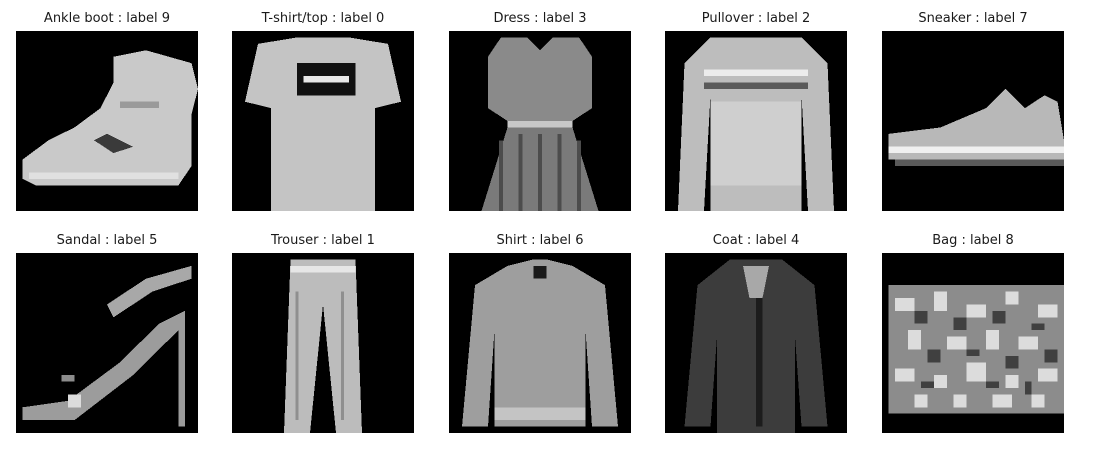 The image size is (1100, 452). I want to click on dress-image, so click(540, 121).